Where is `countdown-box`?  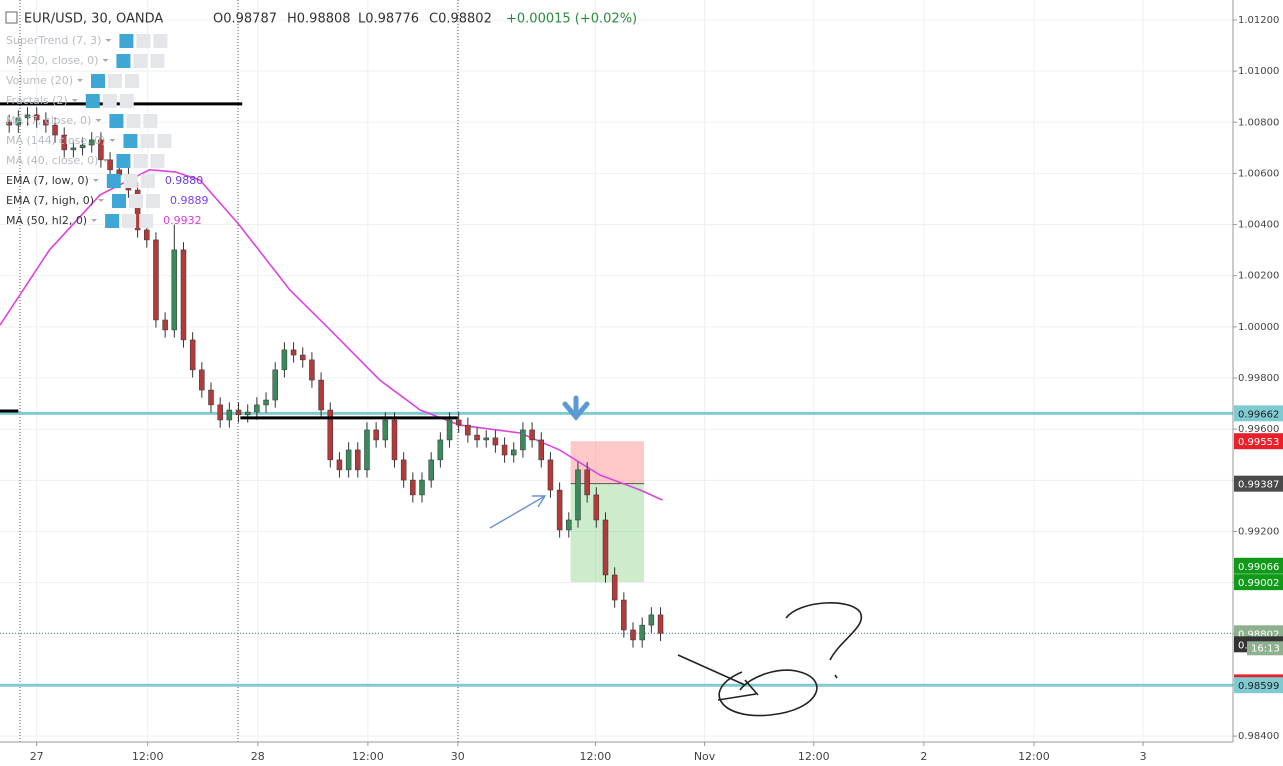
countdown-box is located at coordinates (1265, 648).